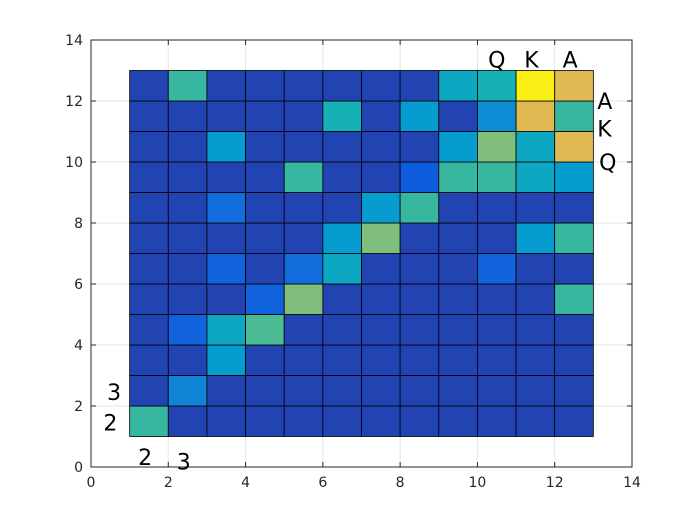  I want to click on x-tick-label: 14, so click(632, 483).